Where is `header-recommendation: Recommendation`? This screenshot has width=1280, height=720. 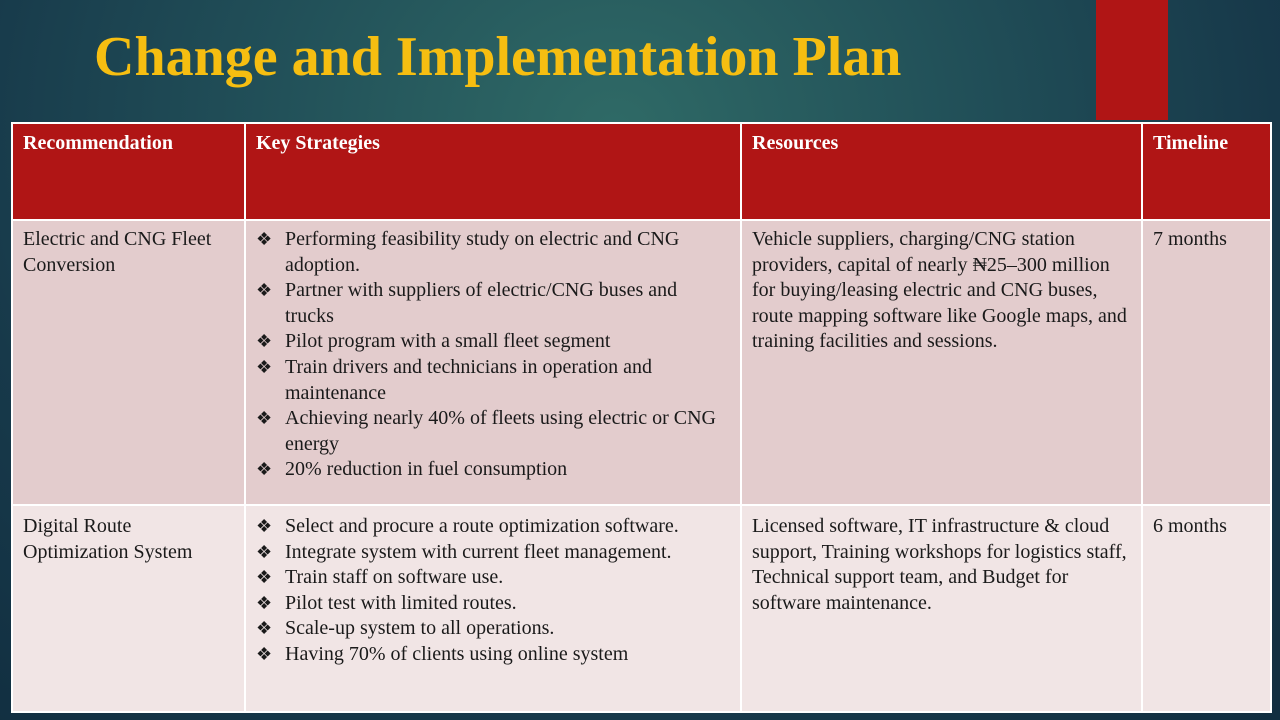
header-recommendation: Recommendation is located at coordinates (128, 171).